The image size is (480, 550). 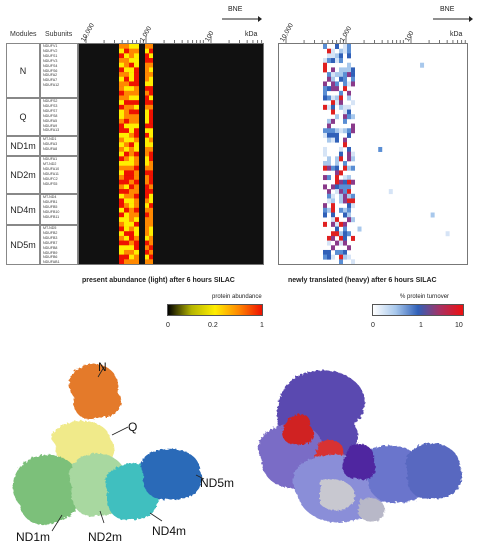 What do you see at coordinates (136, 154) in the screenshot?
I see `heatmap-light` at bounding box center [136, 154].